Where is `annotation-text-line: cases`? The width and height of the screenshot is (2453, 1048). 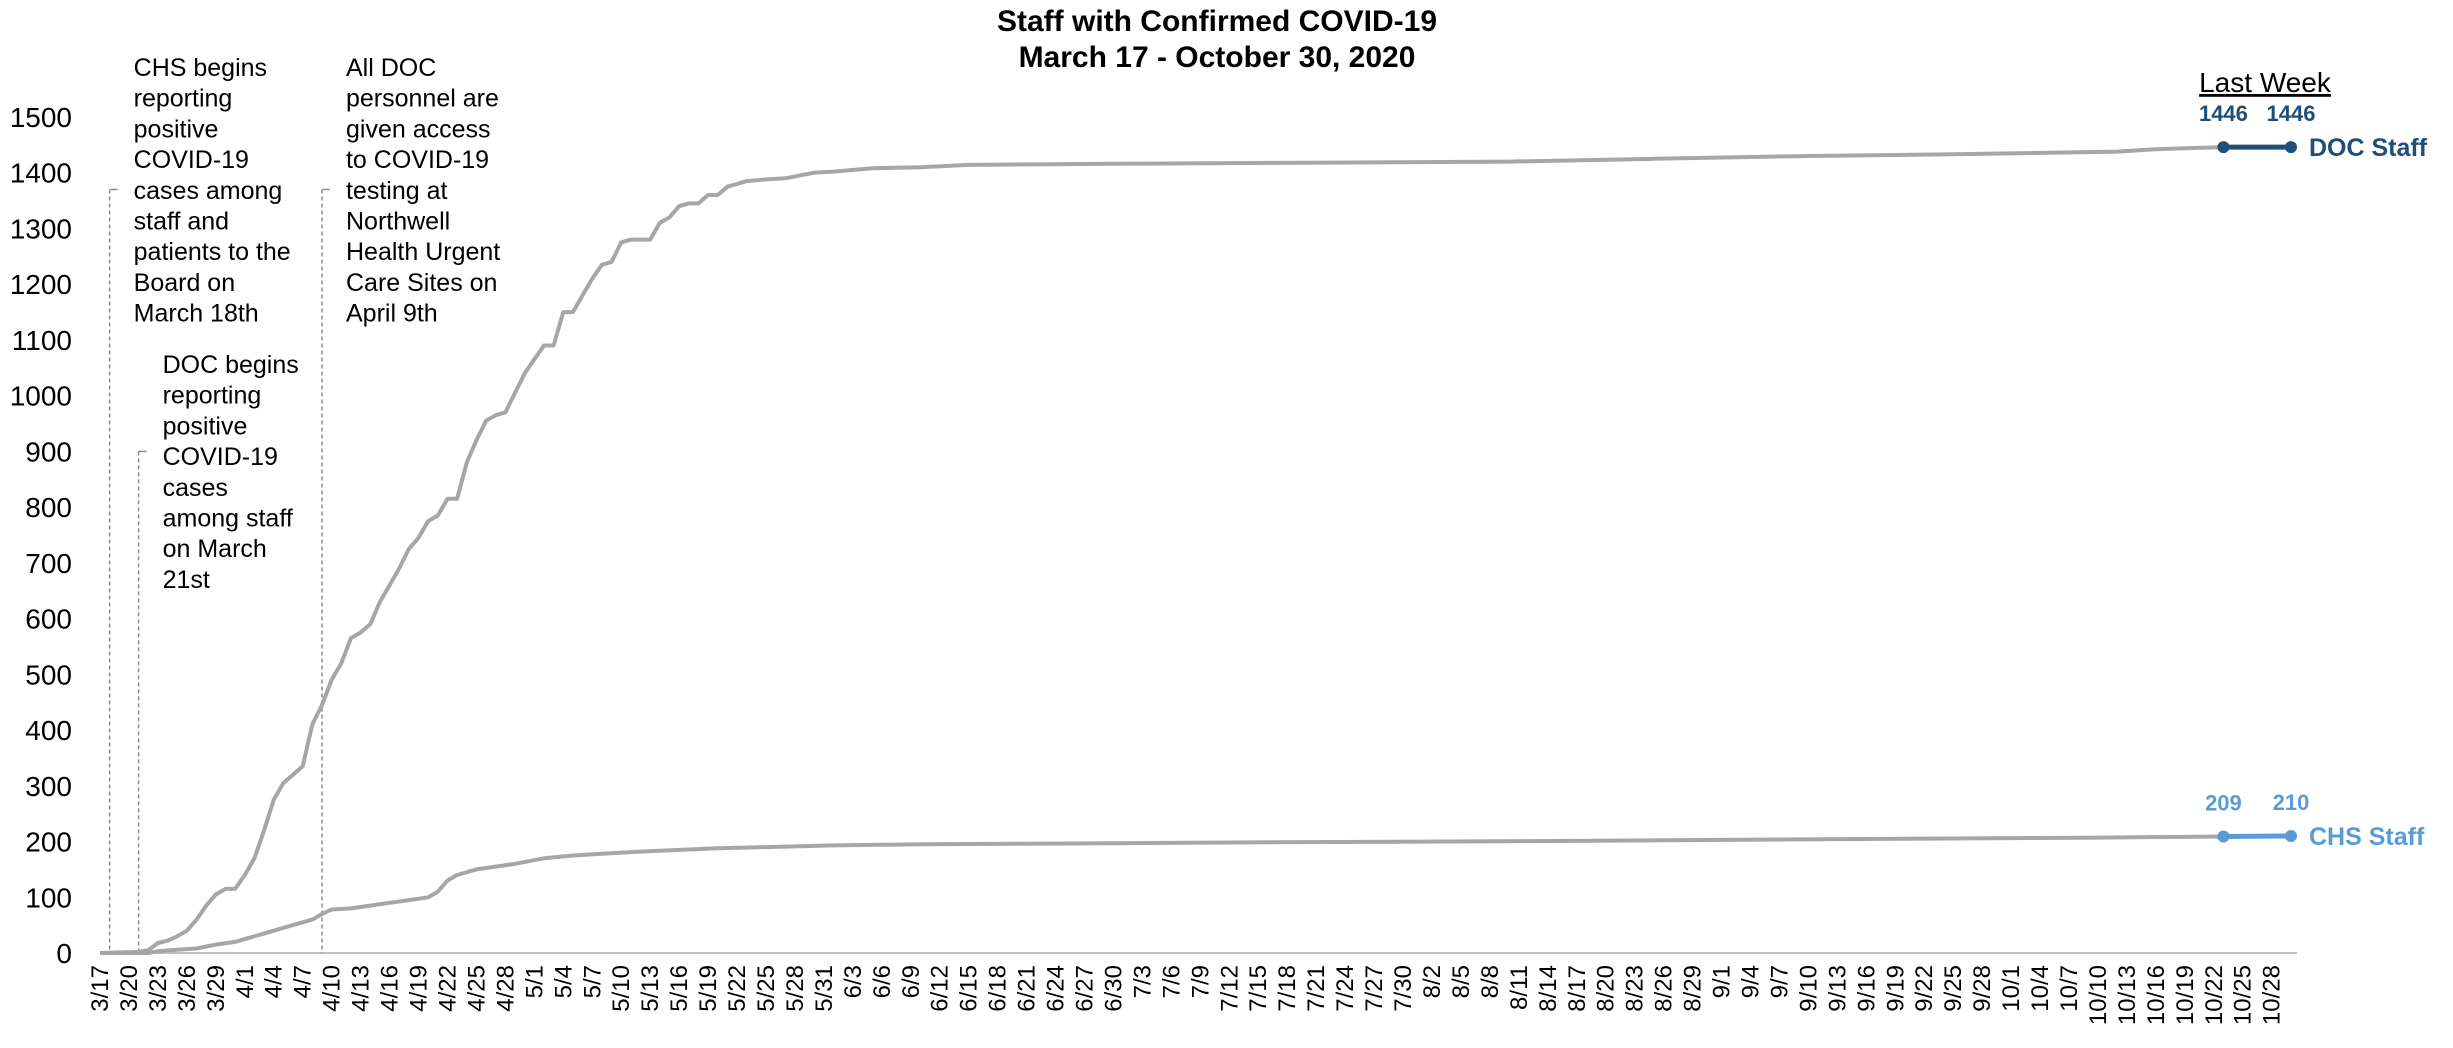
annotation-text-line: cases is located at coordinates (195, 488).